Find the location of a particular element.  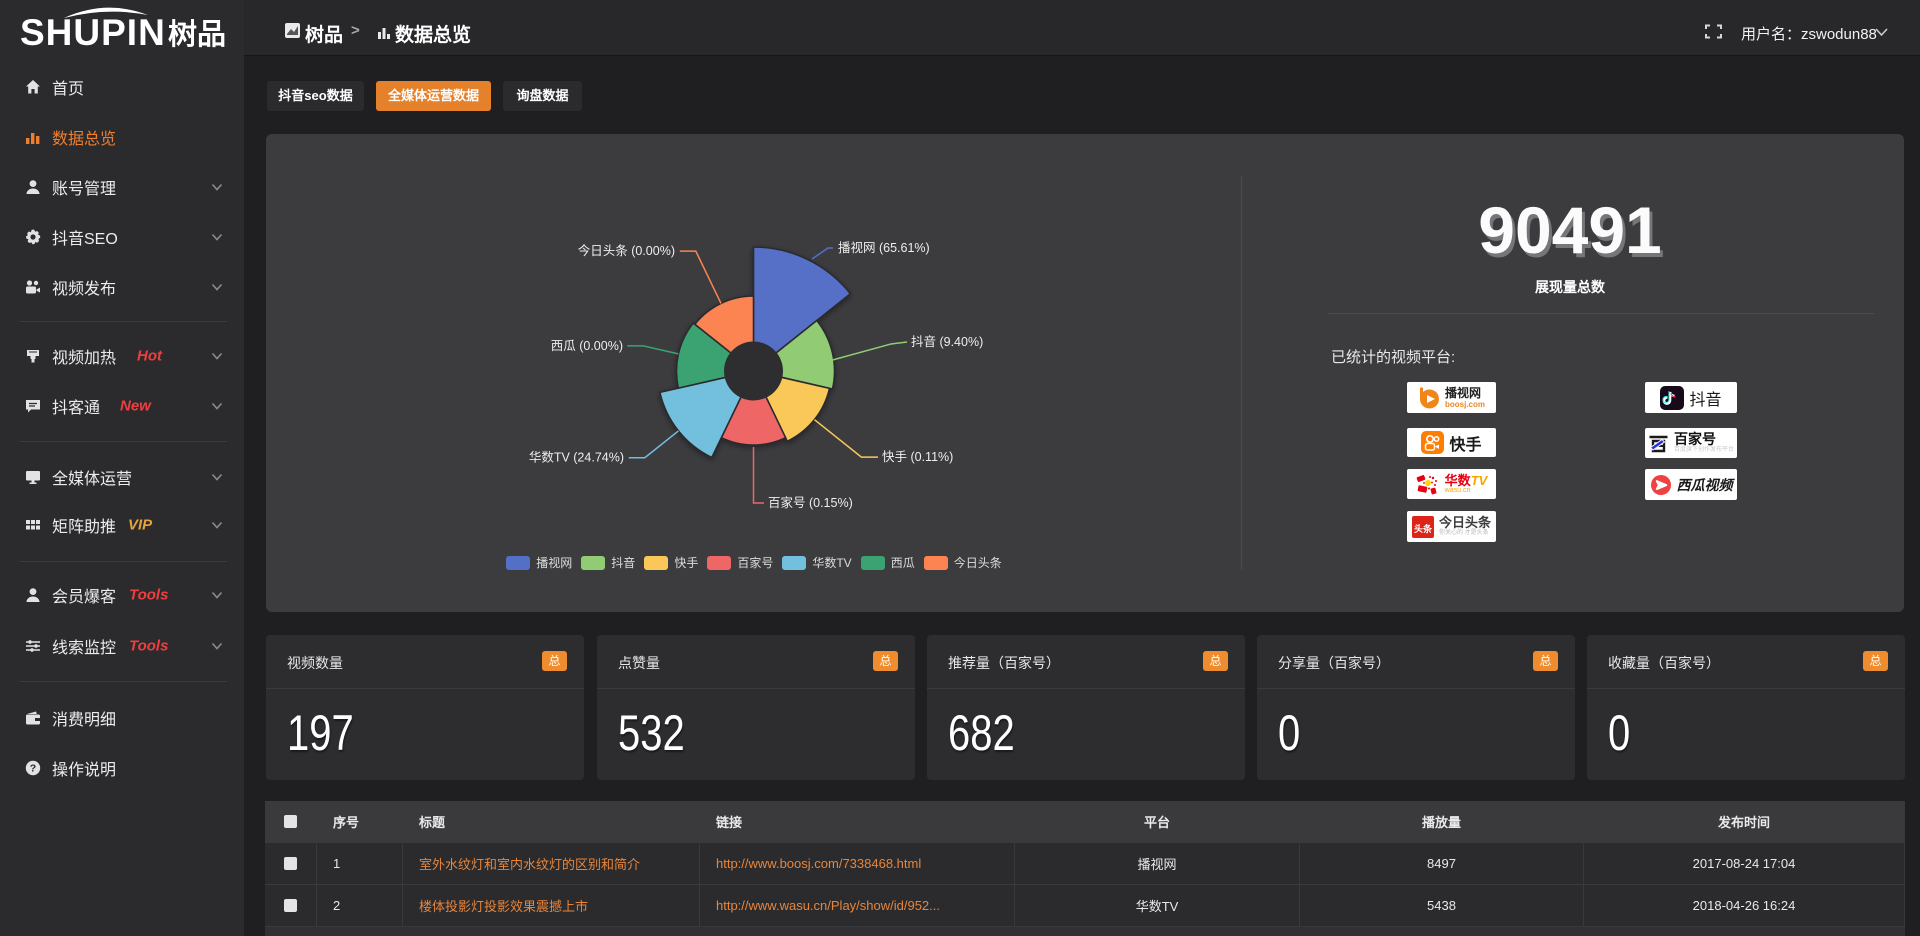

svg-text: 抖音 (9.40%) is located at coordinates (947, 341).